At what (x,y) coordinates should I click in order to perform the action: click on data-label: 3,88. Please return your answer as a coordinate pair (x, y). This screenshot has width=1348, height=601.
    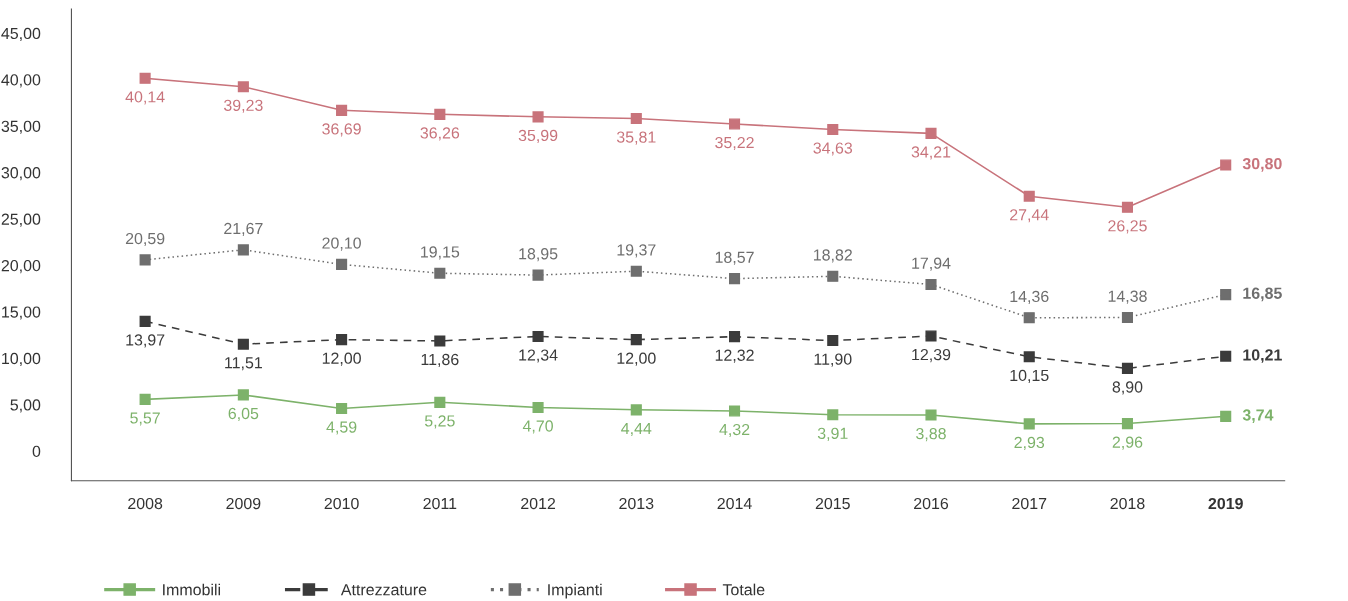
    Looking at the image, I should click on (931, 434).